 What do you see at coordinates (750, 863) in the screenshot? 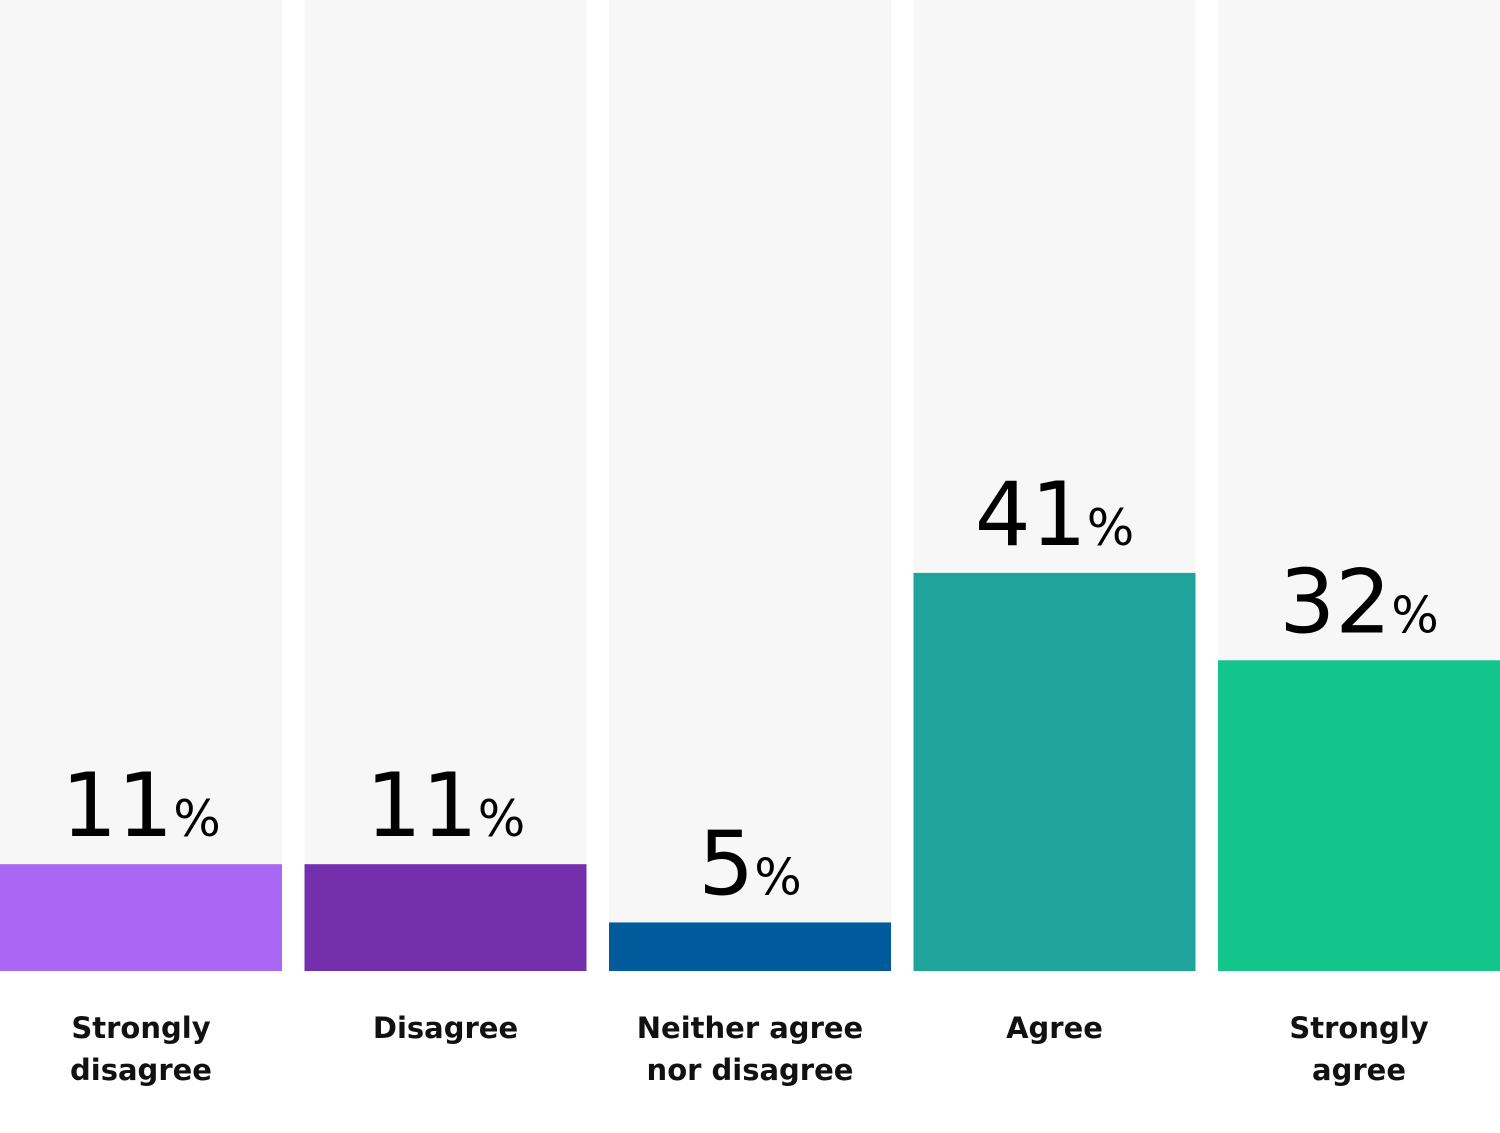
I see `data-label: 5%` at bounding box center [750, 863].